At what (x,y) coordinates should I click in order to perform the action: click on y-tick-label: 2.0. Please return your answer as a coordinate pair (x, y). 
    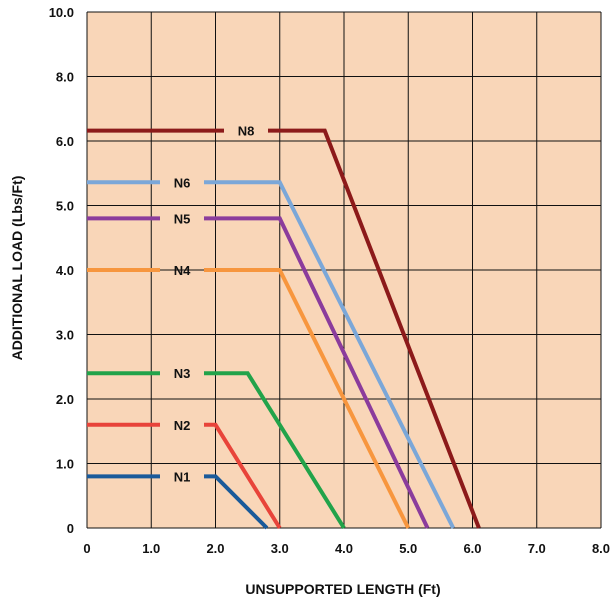
    Looking at the image, I should click on (65, 399).